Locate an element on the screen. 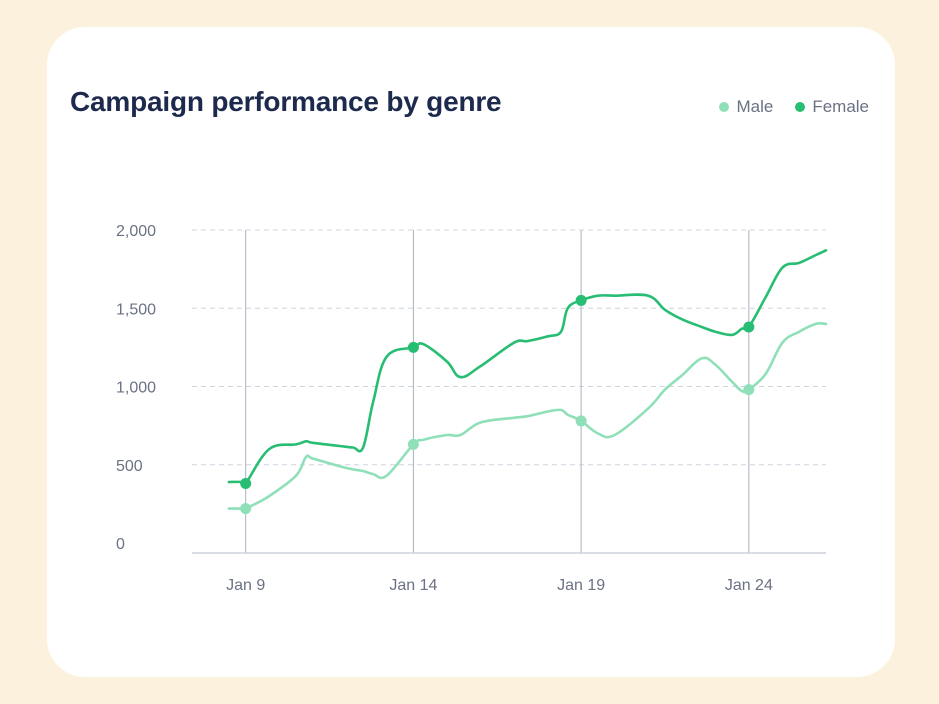  x-tick-label: Jan 9 is located at coordinates (245, 585).